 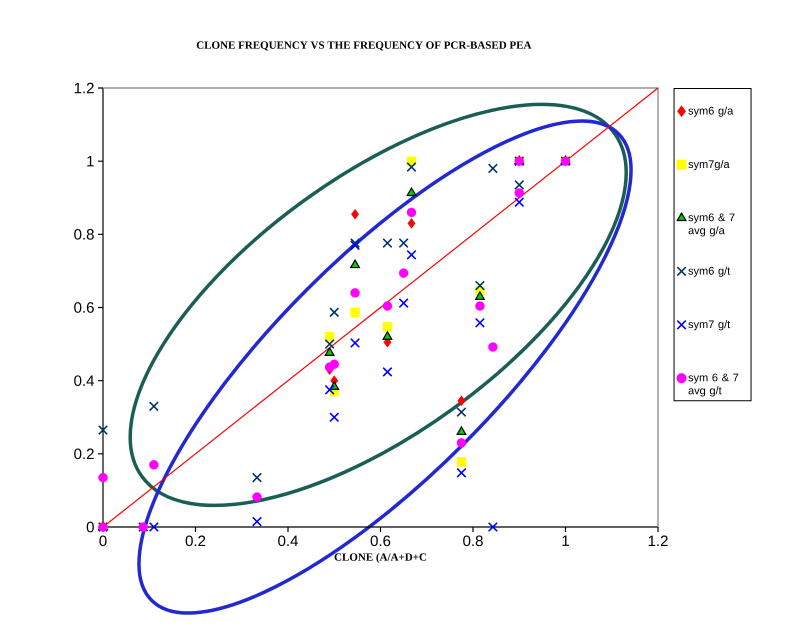 I want to click on x-tick-label: 0.2, so click(x=196, y=541).